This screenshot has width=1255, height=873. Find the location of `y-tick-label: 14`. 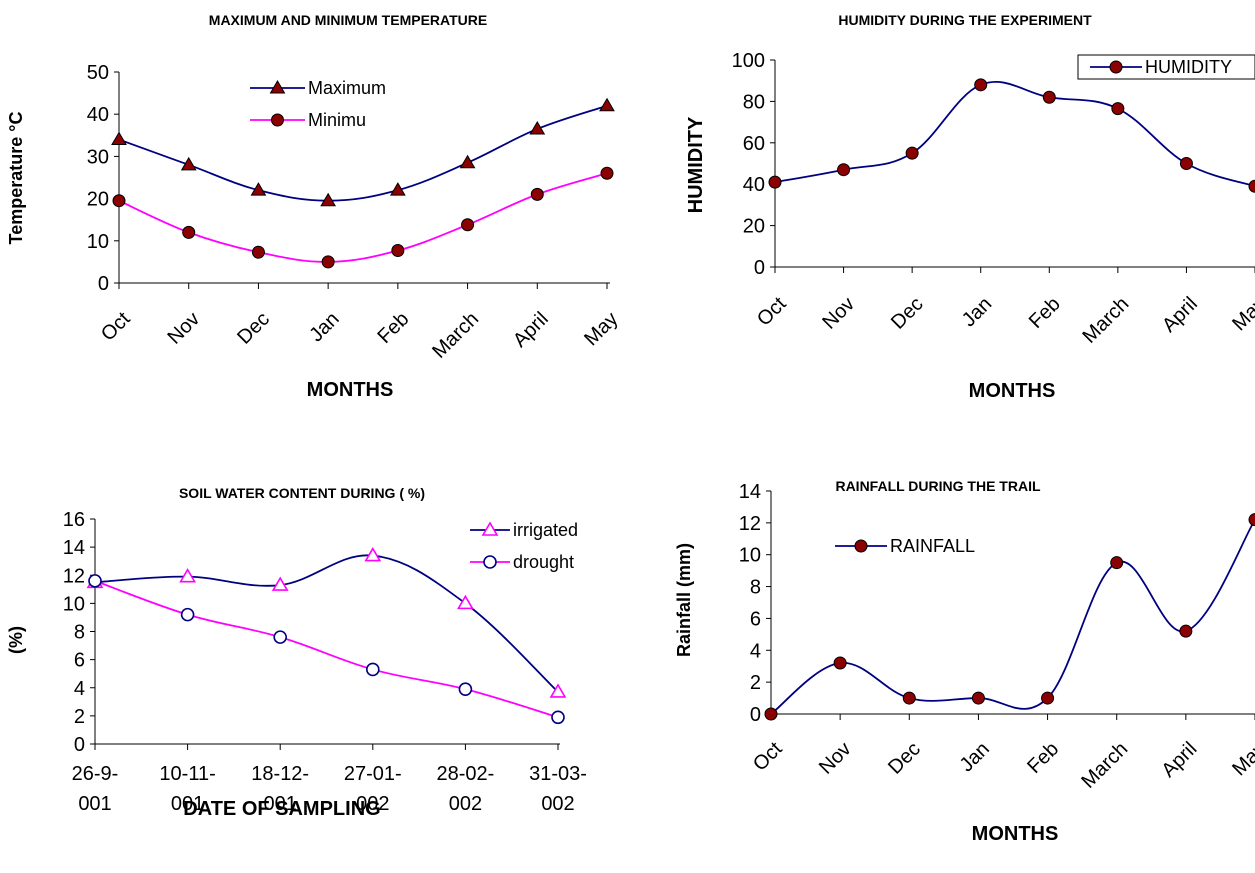

y-tick-label: 14 is located at coordinates (750, 492).